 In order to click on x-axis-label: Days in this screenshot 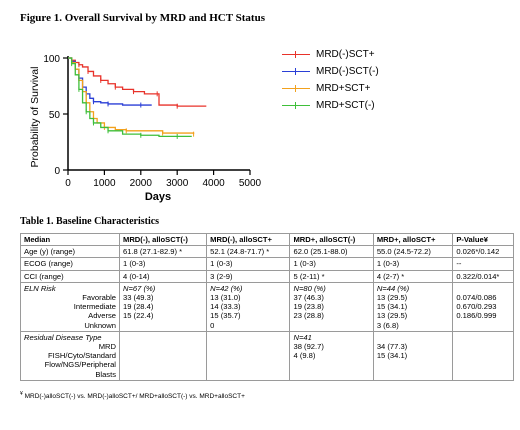, I will do `click(158, 197)`.